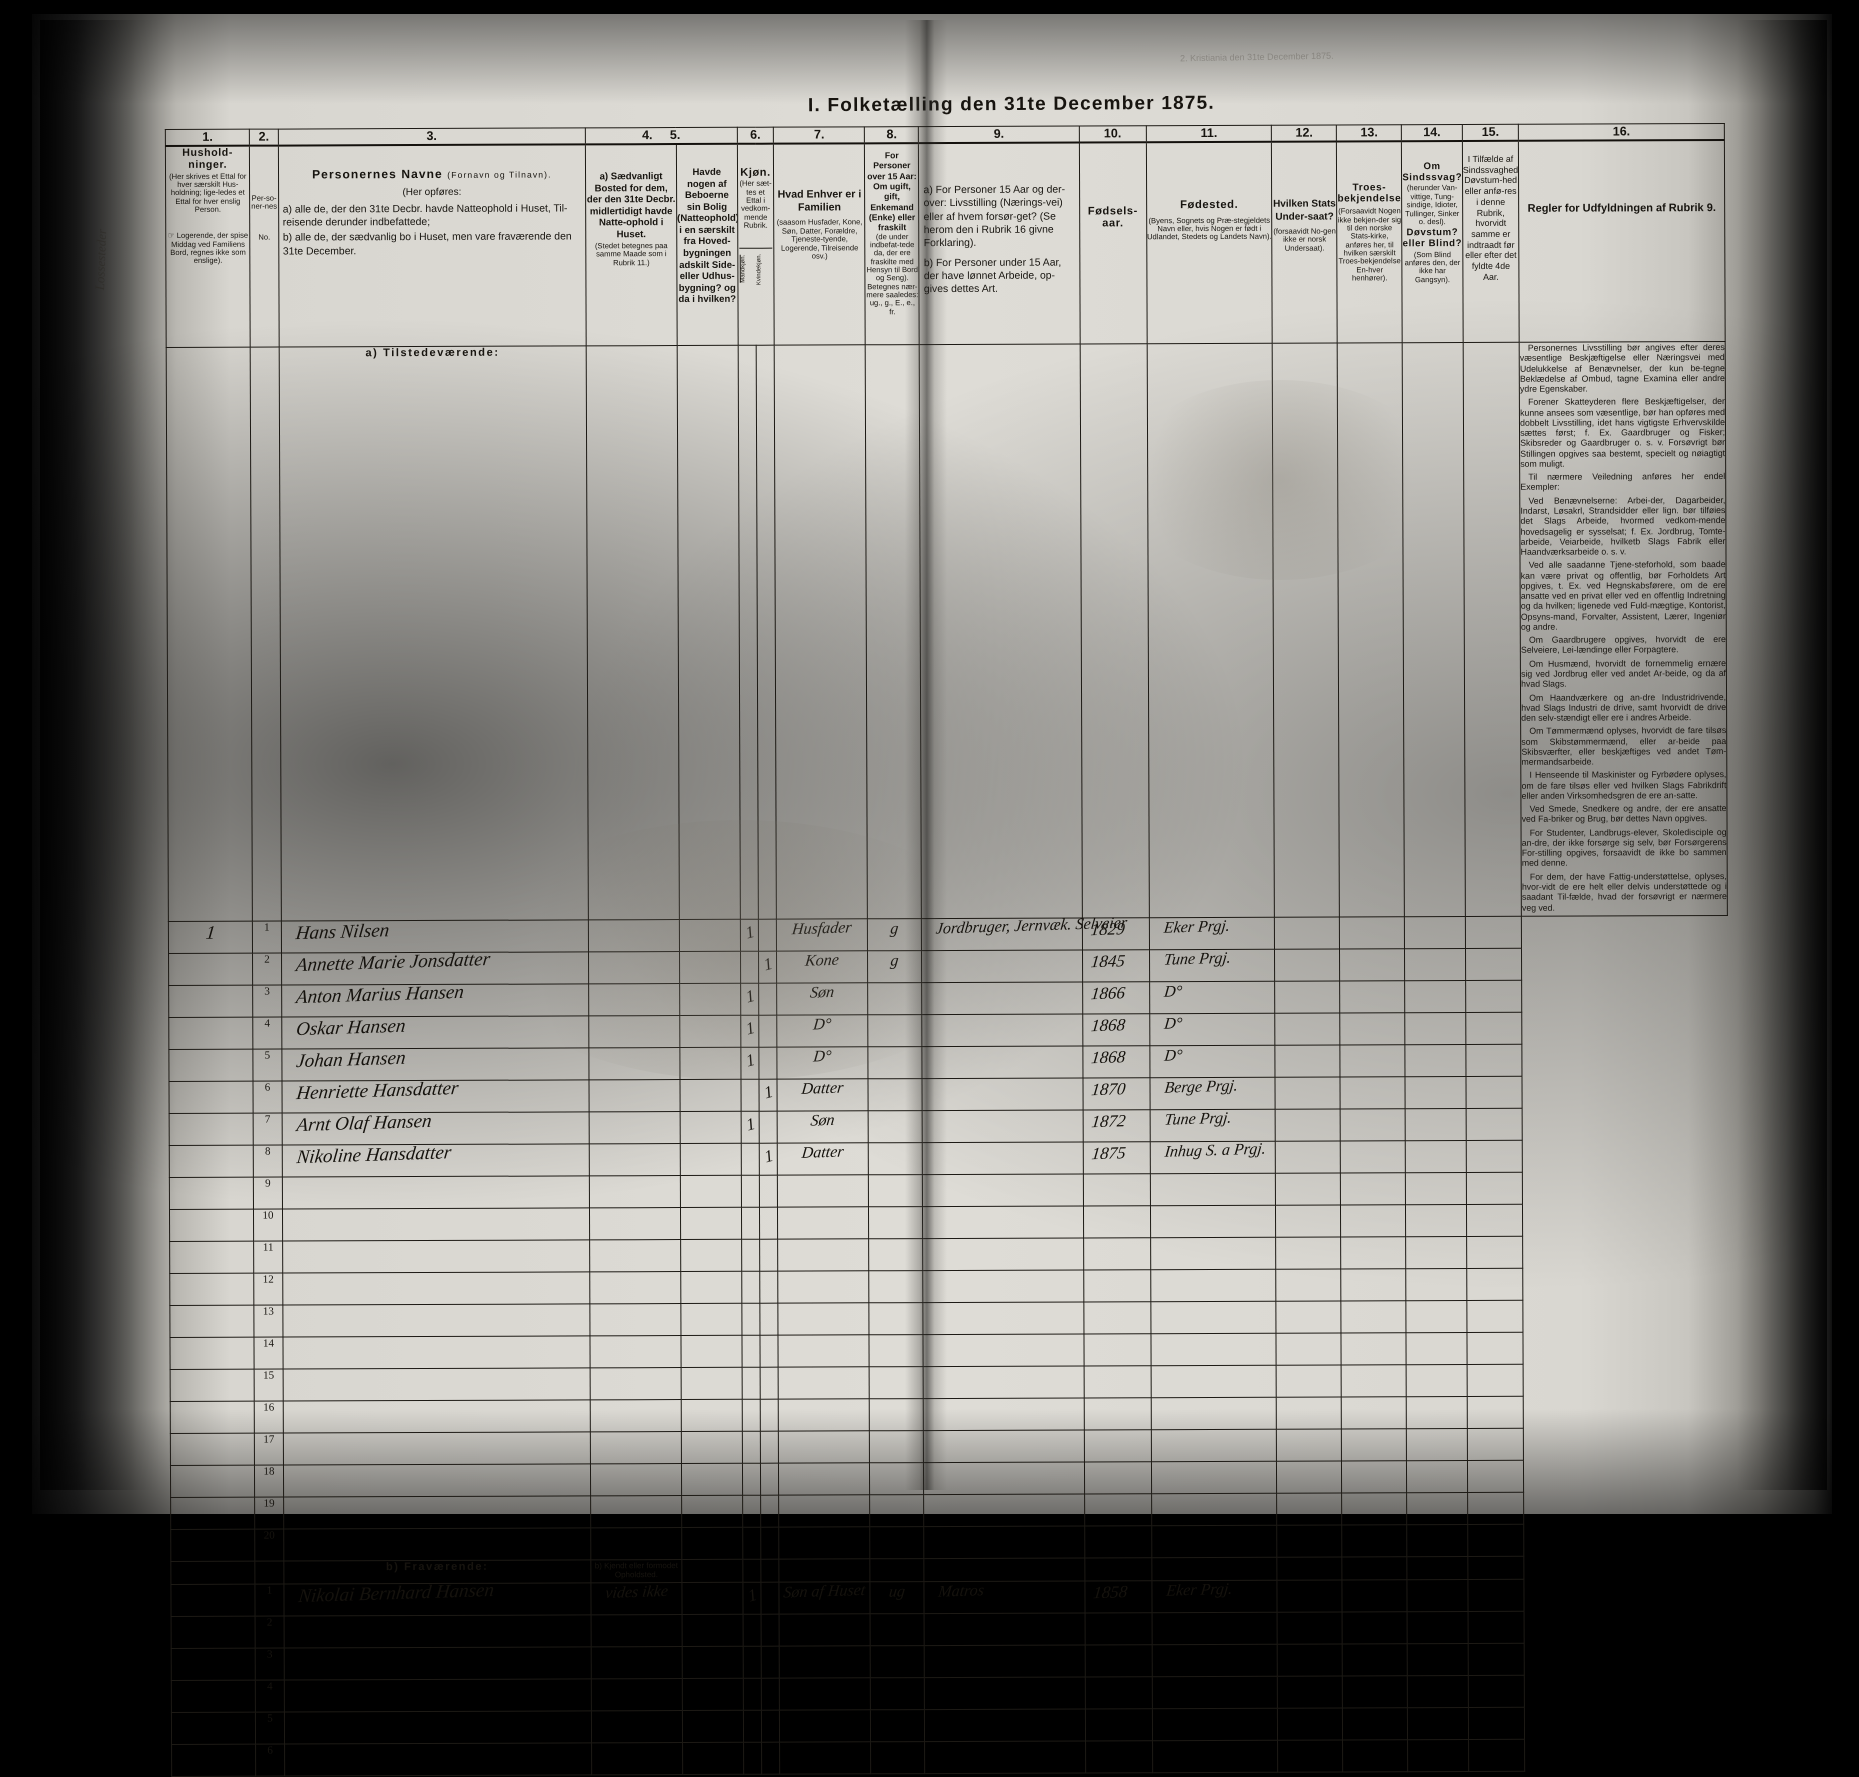 Image resolution: width=1859 pixels, height=1777 pixels. I want to click on absent-marital-status-value: ug, so click(897, 1591).